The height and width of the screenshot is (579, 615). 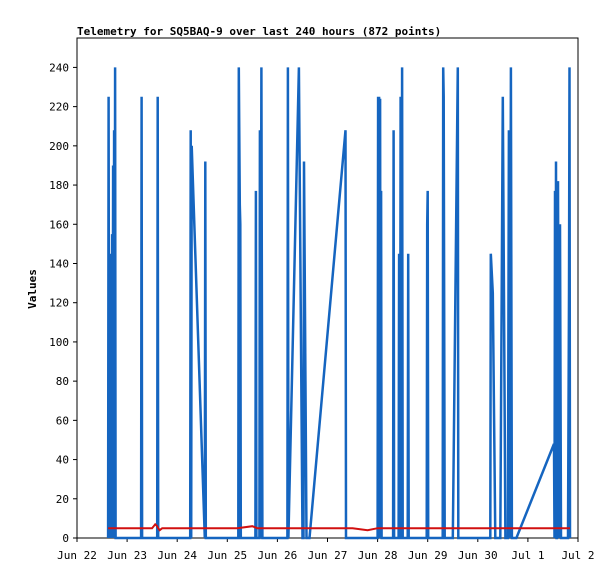 What do you see at coordinates (177, 555) in the screenshot?
I see `x-tick-label: Jun 24` at bounding box center [177, 555].